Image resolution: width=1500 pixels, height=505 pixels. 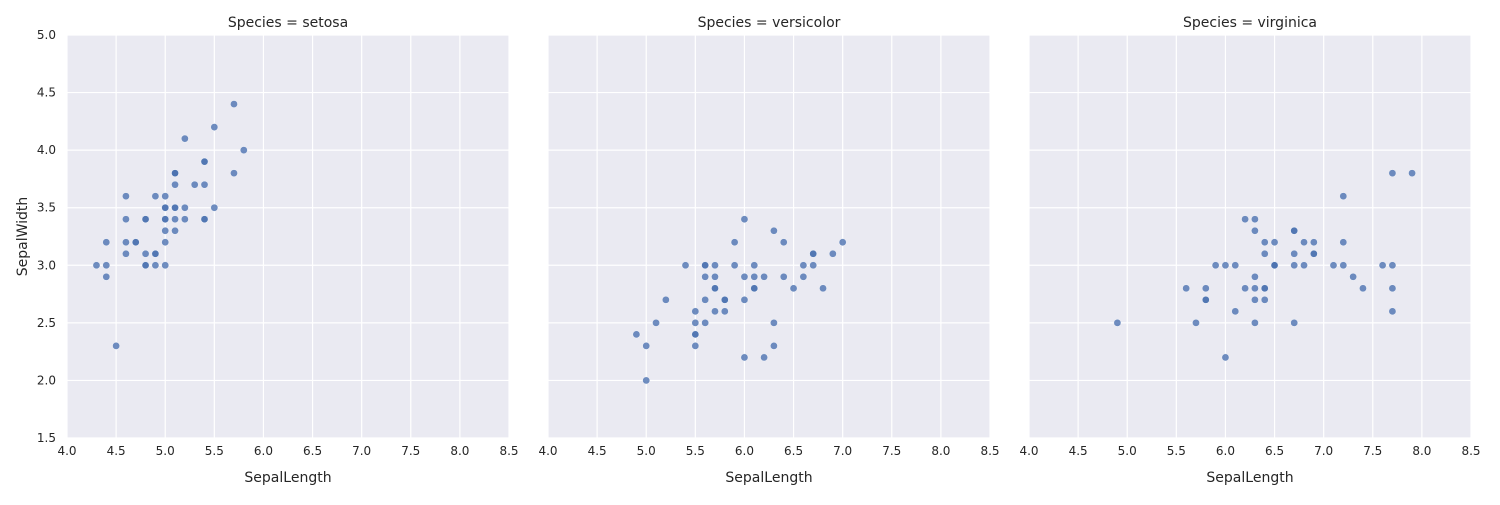 I want to click on y-tick-label: 2.5, so click(x=46, y=323).